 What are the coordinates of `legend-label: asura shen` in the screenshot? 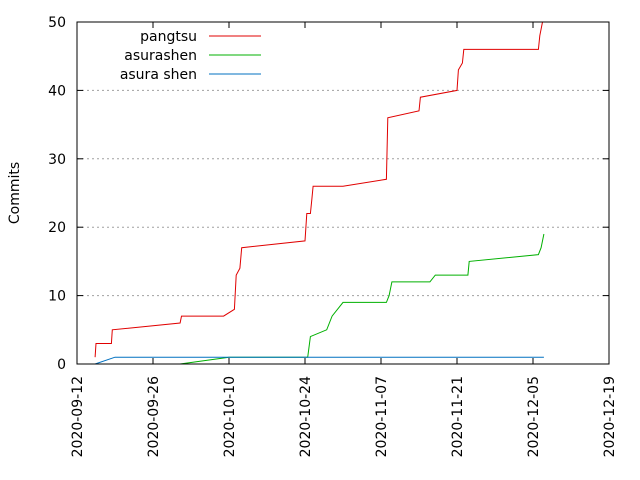 It's located at (158, 75).